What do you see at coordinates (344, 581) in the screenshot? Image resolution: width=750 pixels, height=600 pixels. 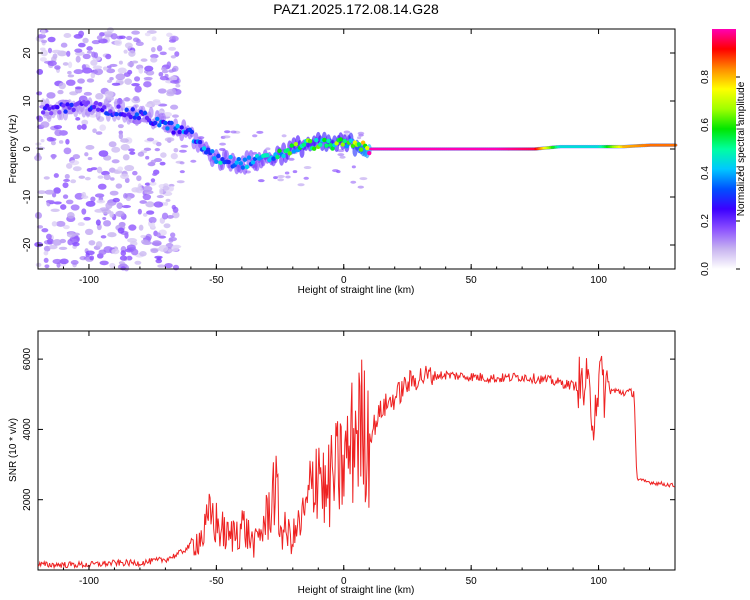 I see `snr-x-tick-label: 0` at bounding box center [344, 581].